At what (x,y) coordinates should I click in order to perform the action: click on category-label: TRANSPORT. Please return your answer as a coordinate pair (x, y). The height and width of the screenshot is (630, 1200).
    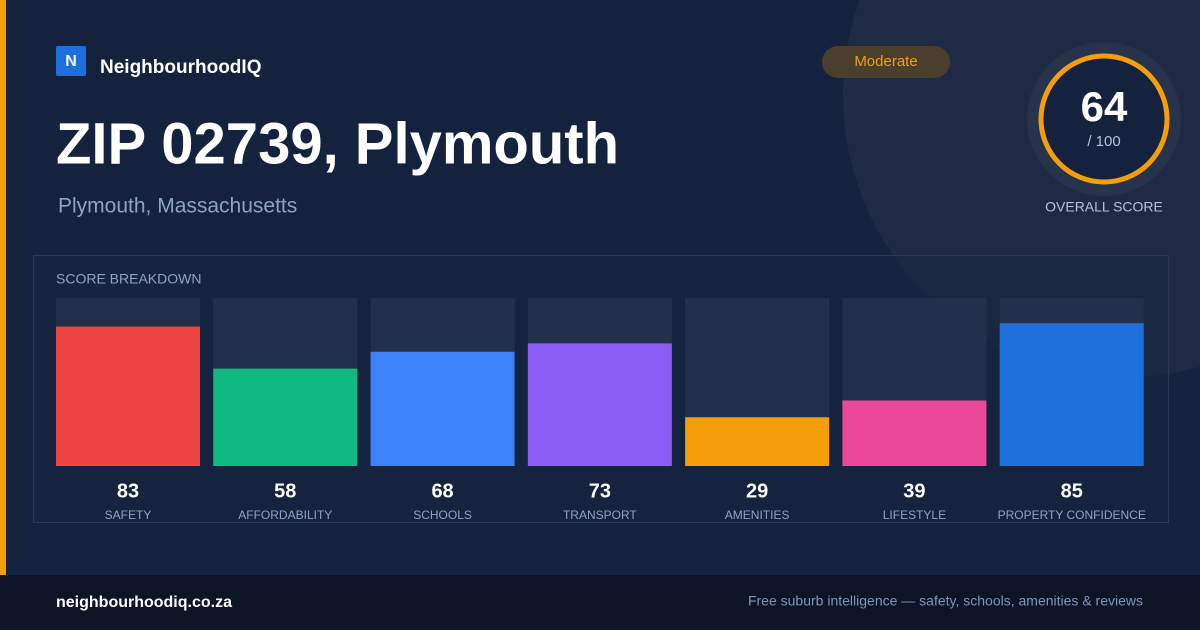
    Looking at the image, I should click on (600, 515).